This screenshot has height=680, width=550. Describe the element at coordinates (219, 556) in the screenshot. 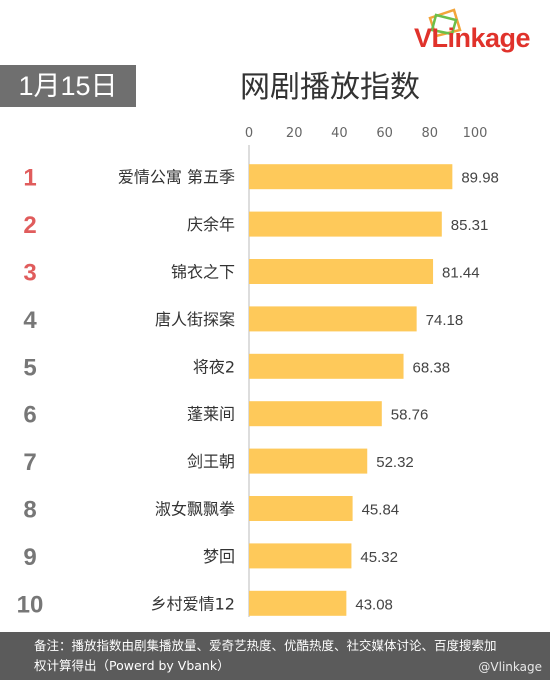

I see `category-label: 梦回` at that location.